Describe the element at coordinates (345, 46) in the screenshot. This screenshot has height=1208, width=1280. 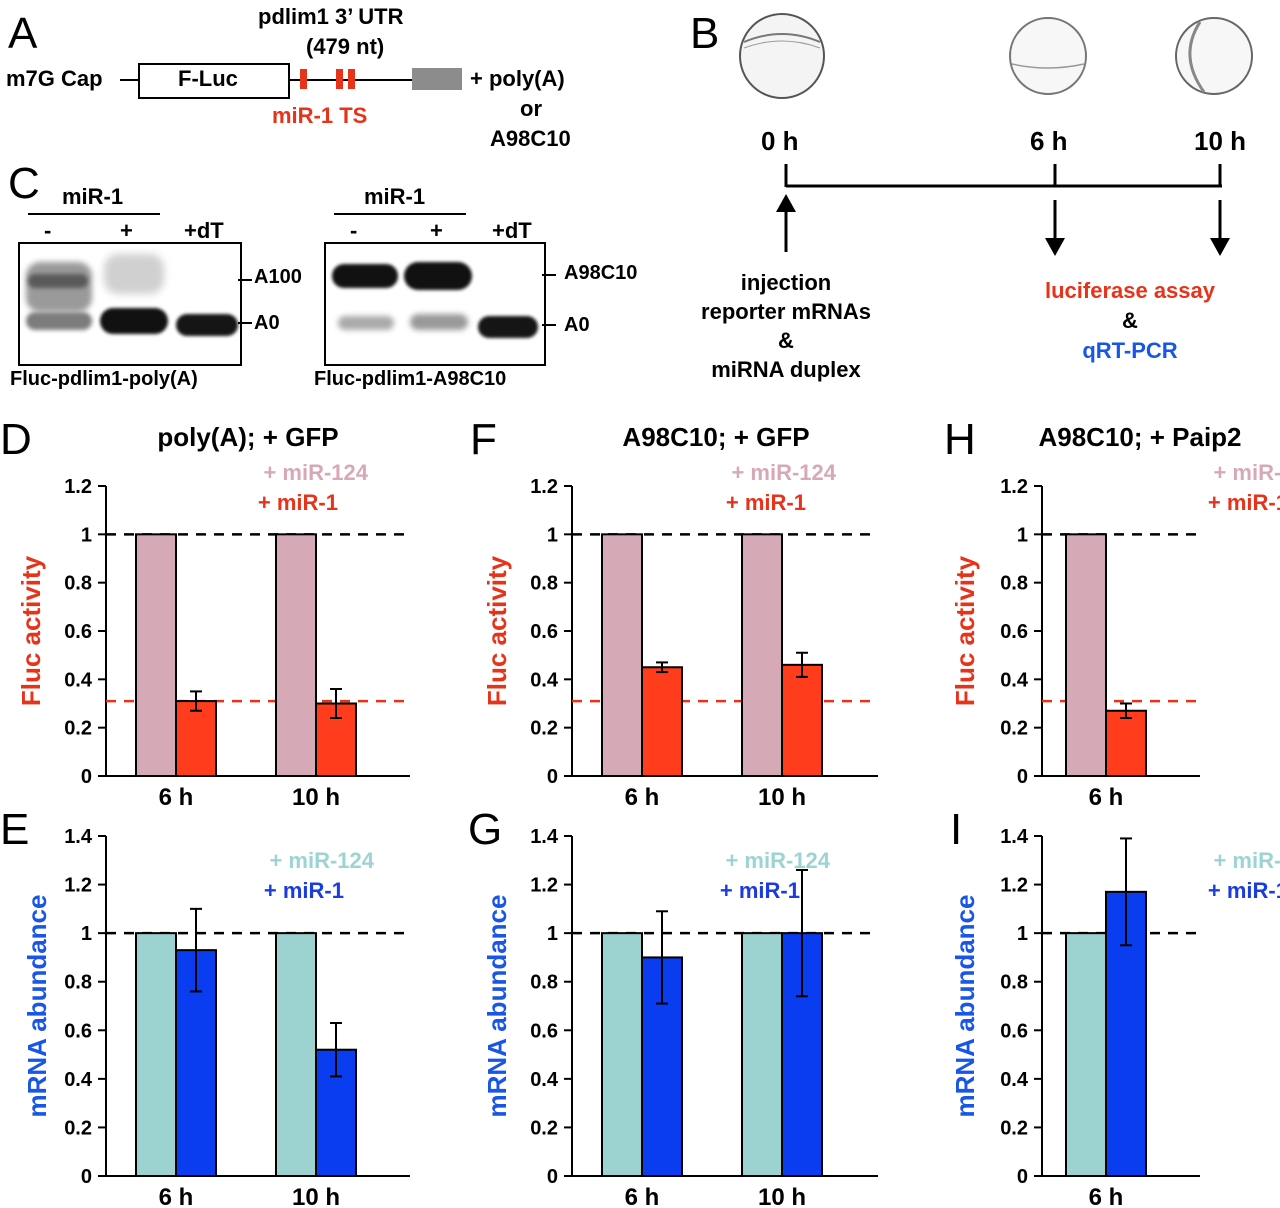
I see `utr-length: (479 nt)` at that location.